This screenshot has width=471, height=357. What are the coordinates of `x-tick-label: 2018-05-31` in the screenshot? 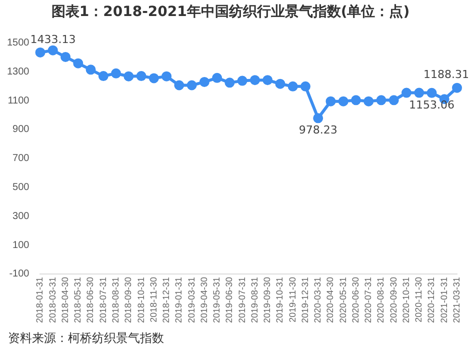 It's located at (77, 300).